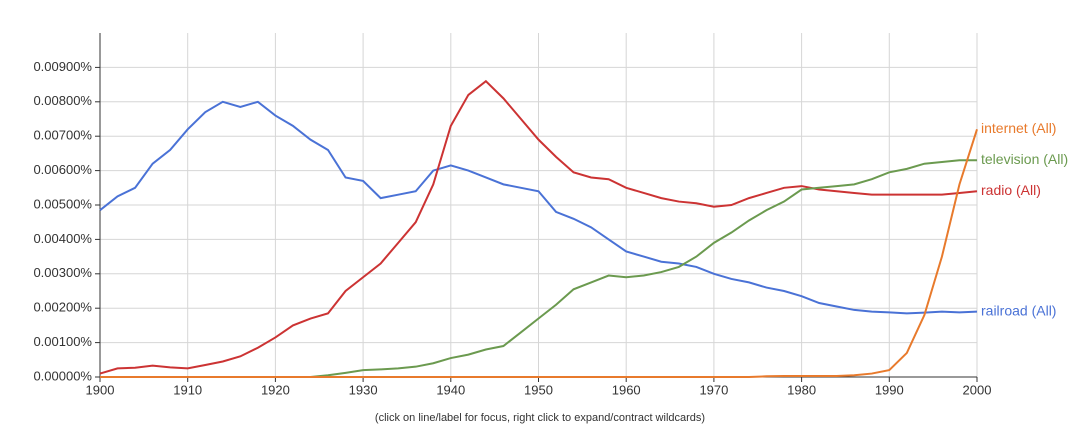  Describe the element at coordinates (62, 135) in the screenshot. I see `y-tick-label: 0.00700%` at that location.